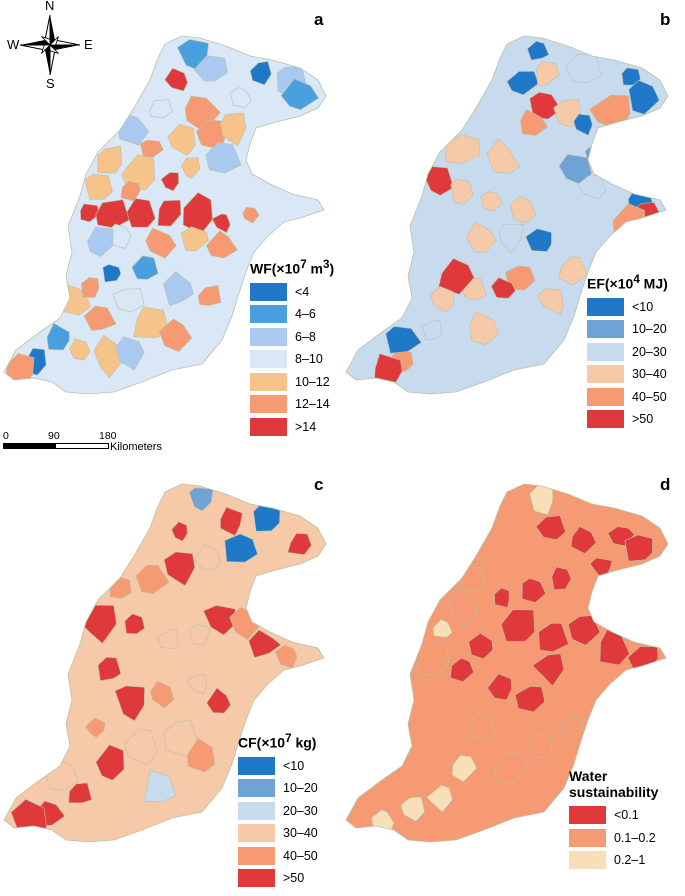 The height and width of the screenshot is (896, 685). Describe the element at coordinates (627, 374) in the screenshot. I see `legend-item: 30–40` at that location.